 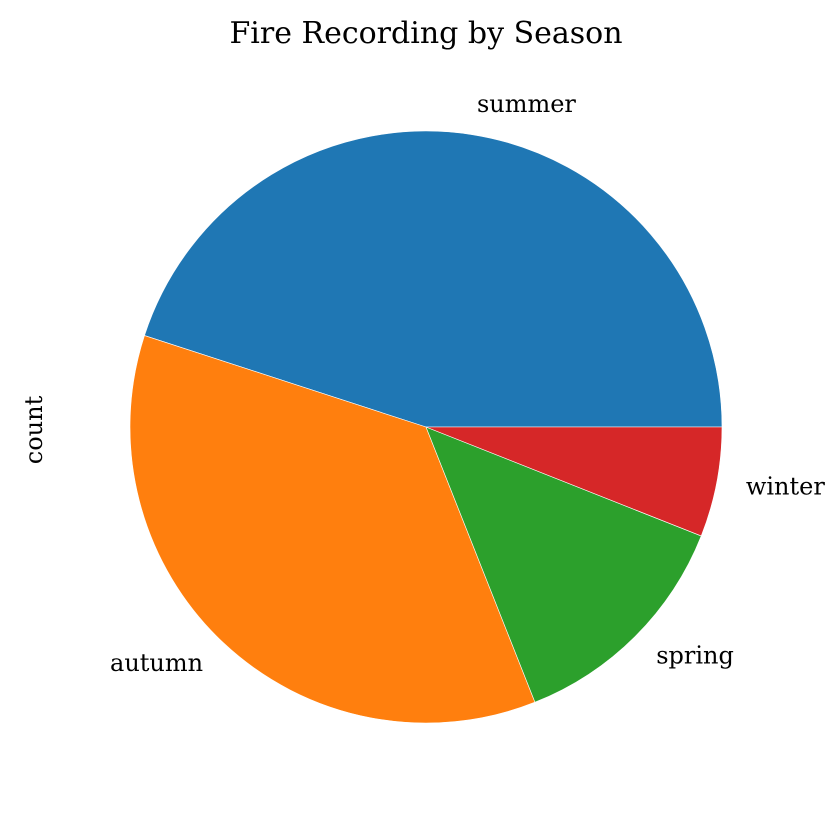 What do you see at coordinates (574, 481) in the screenshot?
I see `pie-slice-winter` at bounding box center [574, 481].